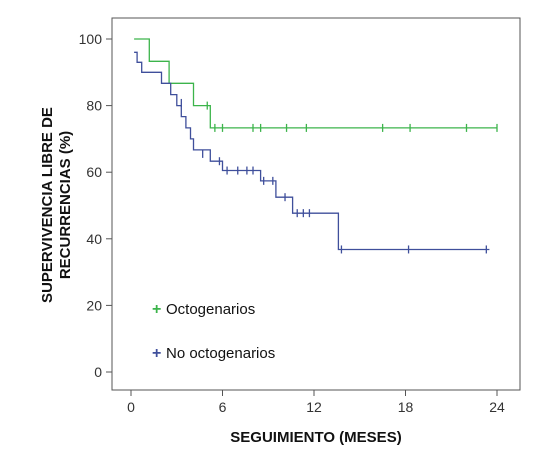 This screenshot has height=459, width=560. Describe the element at coordinates (94, 172) in the screenshot. I see `y-tick-label: 60` at that location.